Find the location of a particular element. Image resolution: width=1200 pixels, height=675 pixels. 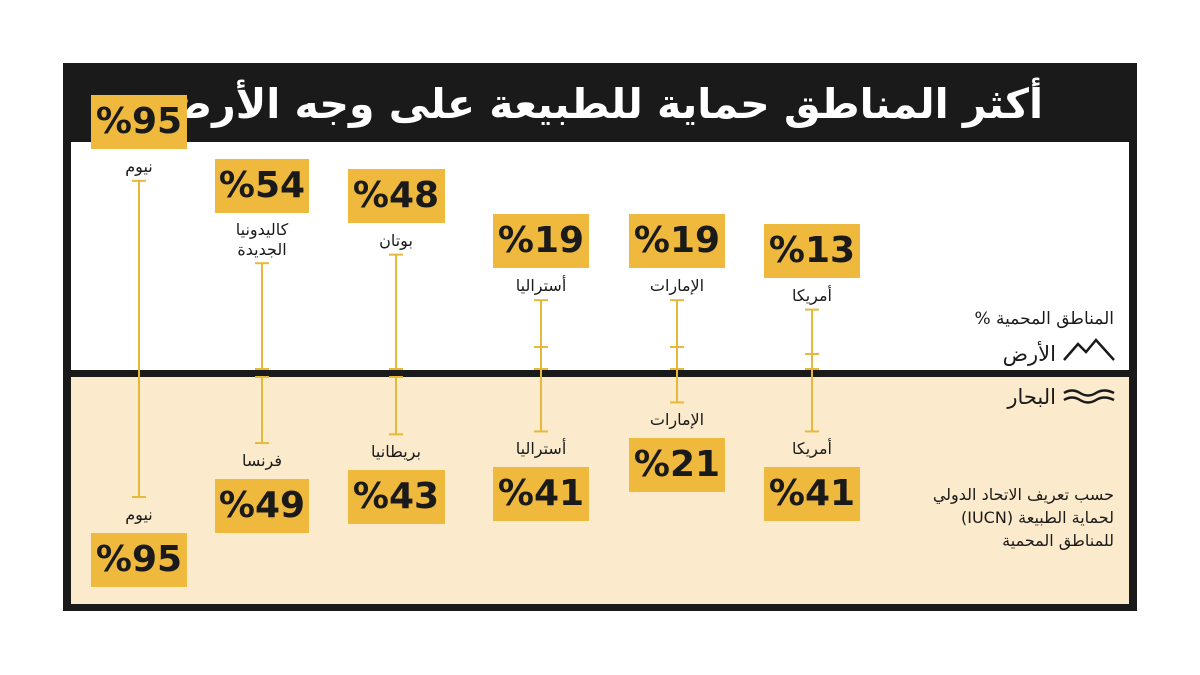

sea-category-label: أمريكا is located at coordinates (811, 449).